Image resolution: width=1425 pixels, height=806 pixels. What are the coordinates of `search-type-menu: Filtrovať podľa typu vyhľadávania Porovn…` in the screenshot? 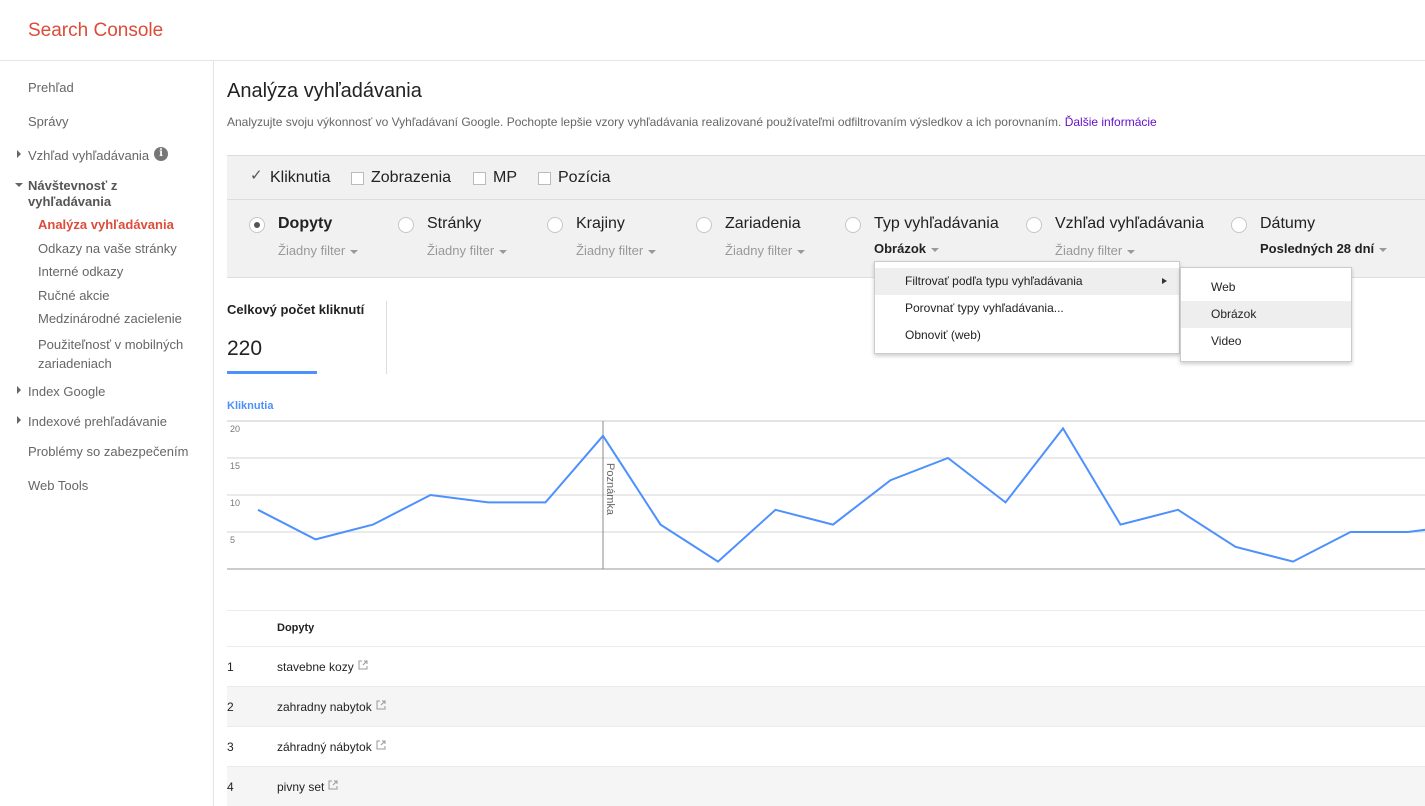 It's located at (1027, 307).